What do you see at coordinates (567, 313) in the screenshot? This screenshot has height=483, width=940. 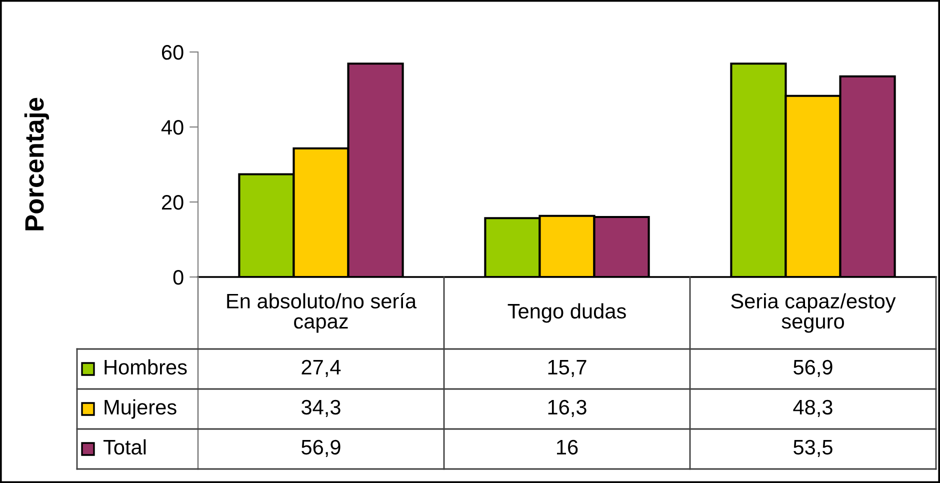 I see `x-tick-label: Tengo dudas` at bounding box center [567, 313].